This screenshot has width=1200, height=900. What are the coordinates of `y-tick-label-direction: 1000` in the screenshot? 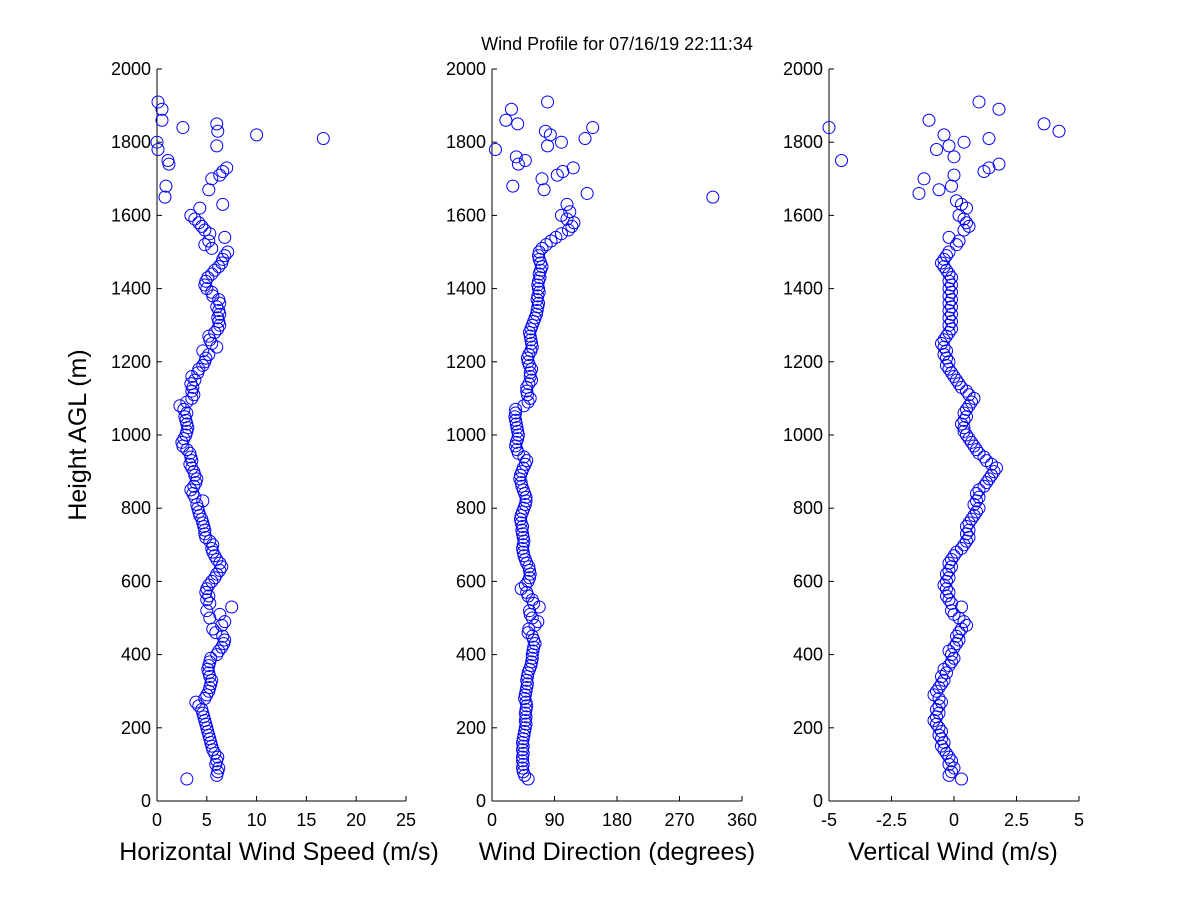 It's located at (466, 435).